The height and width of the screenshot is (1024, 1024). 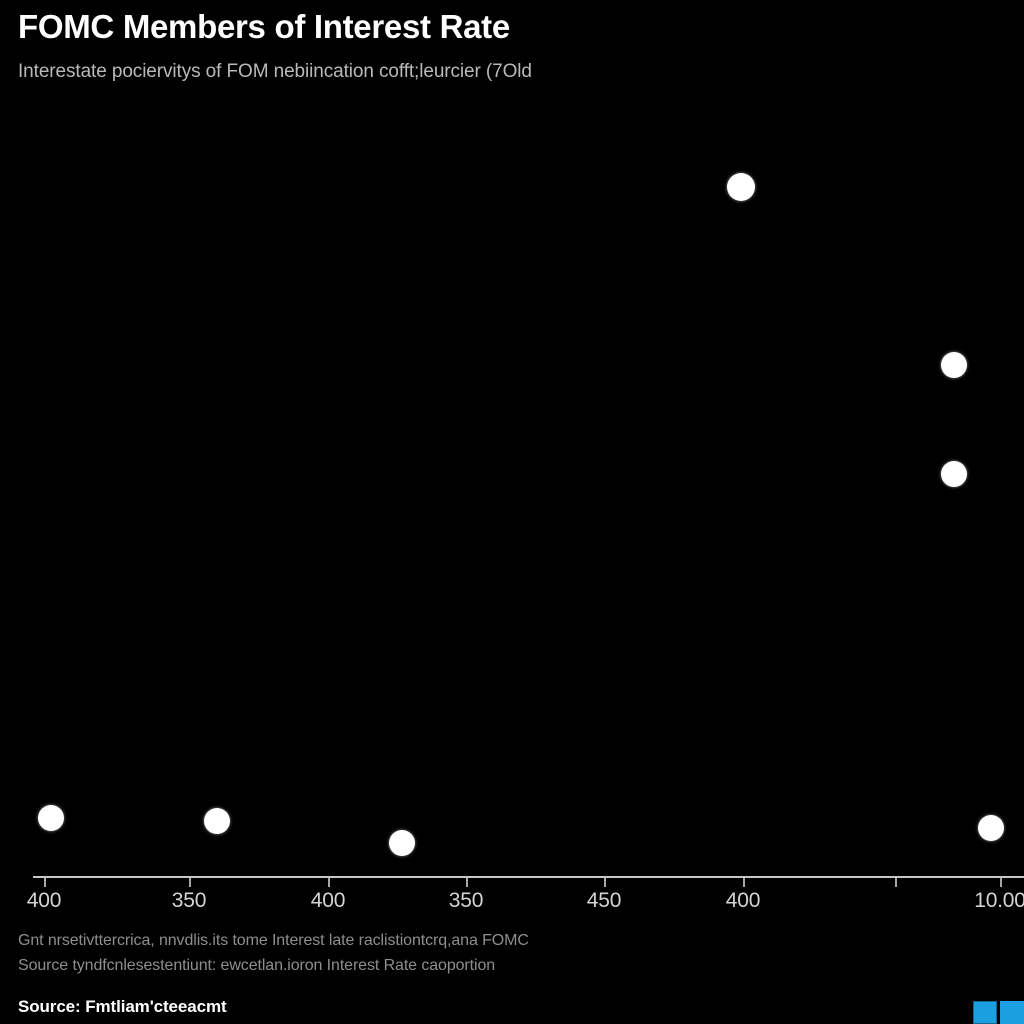 I want to click on x-axis-tick-label: 10.00, so click(x=999, y=900).